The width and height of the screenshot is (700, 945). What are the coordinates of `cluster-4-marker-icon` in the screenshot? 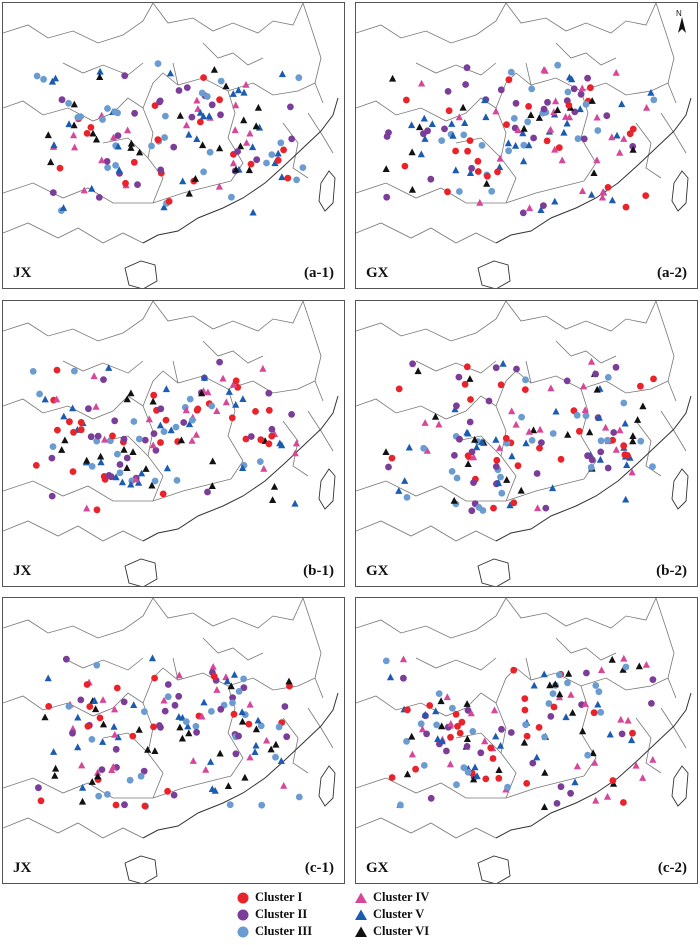 It's located at (361, 897).